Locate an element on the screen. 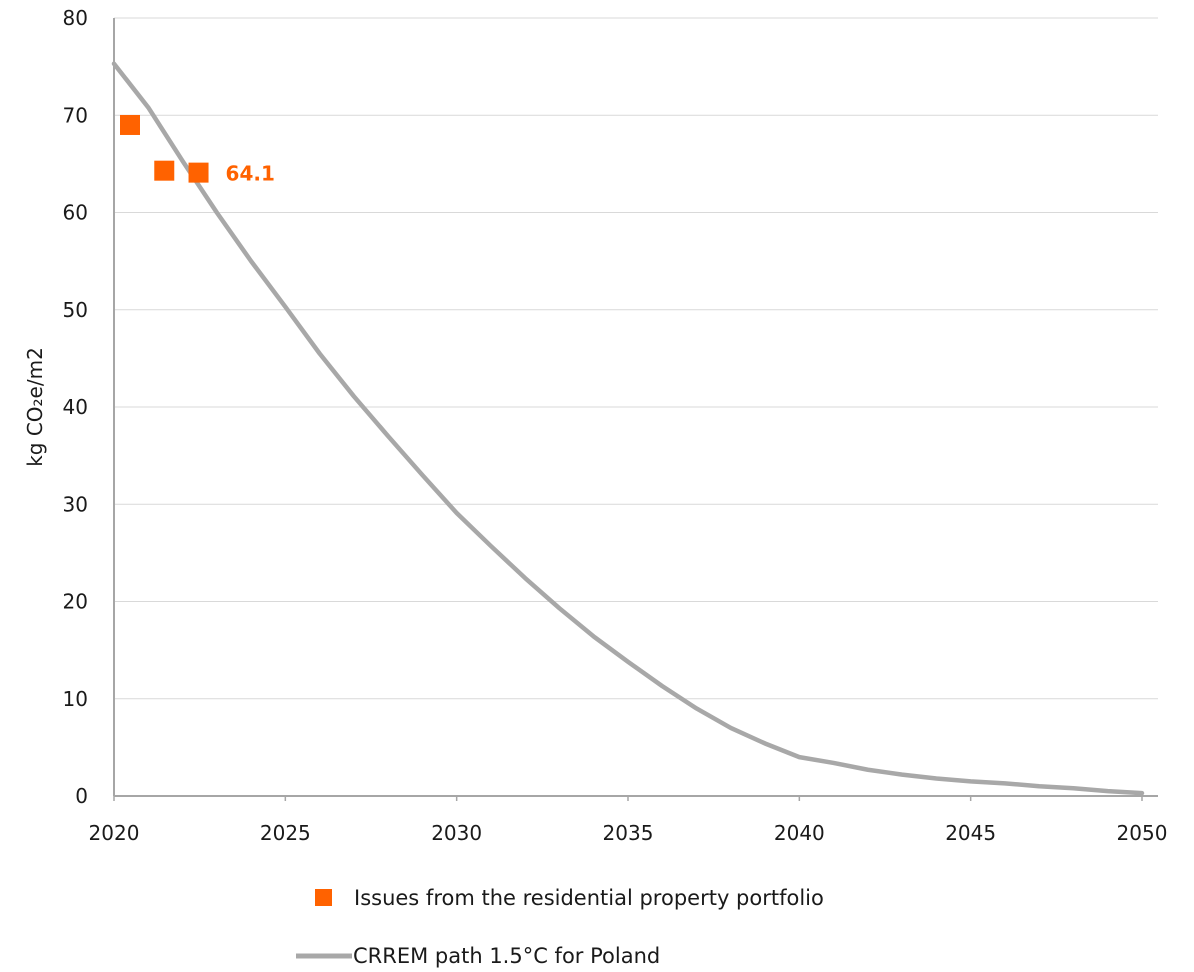  x-tick-labels: 2020 2025 2030 2035 2040 2045 2050 is located at coordinates (628, 833).